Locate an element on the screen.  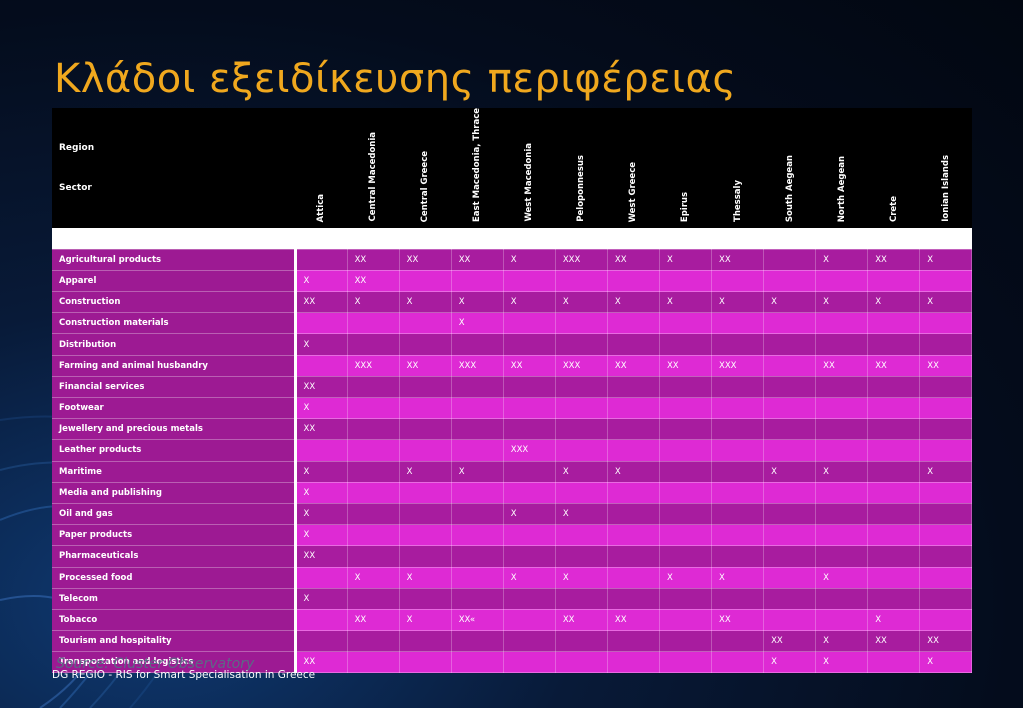
sector-label: Financial services is located at coordinates (174, 387).